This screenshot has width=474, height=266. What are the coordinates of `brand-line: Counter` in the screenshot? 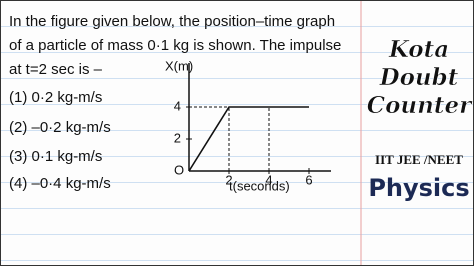 It's located at (420, 105).